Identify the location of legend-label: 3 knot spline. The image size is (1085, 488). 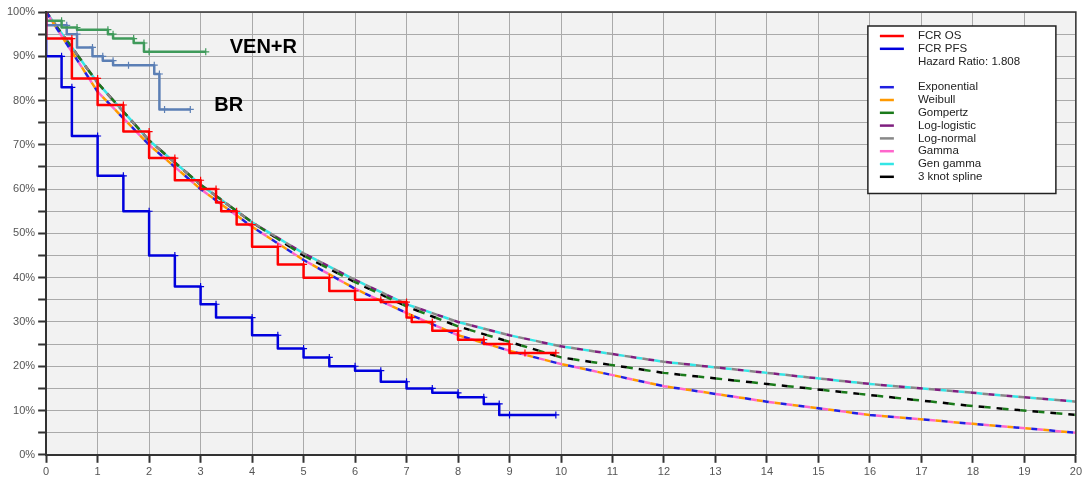
(950, 175).